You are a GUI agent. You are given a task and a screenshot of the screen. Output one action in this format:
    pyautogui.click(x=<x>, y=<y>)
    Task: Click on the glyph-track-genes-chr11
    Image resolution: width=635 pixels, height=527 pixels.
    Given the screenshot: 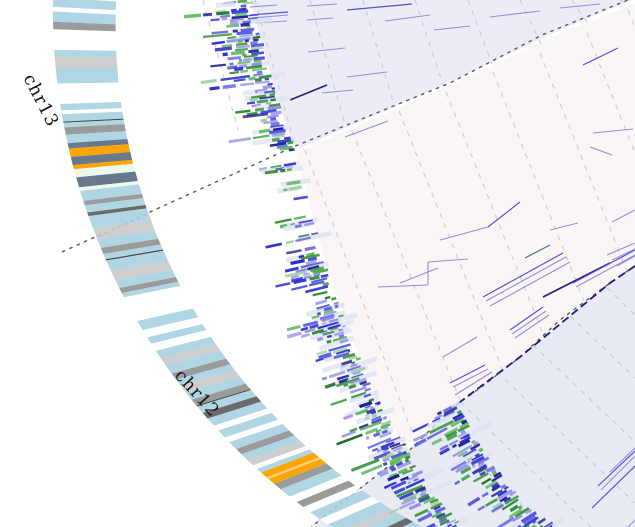 What is the action you would take?
    pyautogui.click(x=489, y=463)
    